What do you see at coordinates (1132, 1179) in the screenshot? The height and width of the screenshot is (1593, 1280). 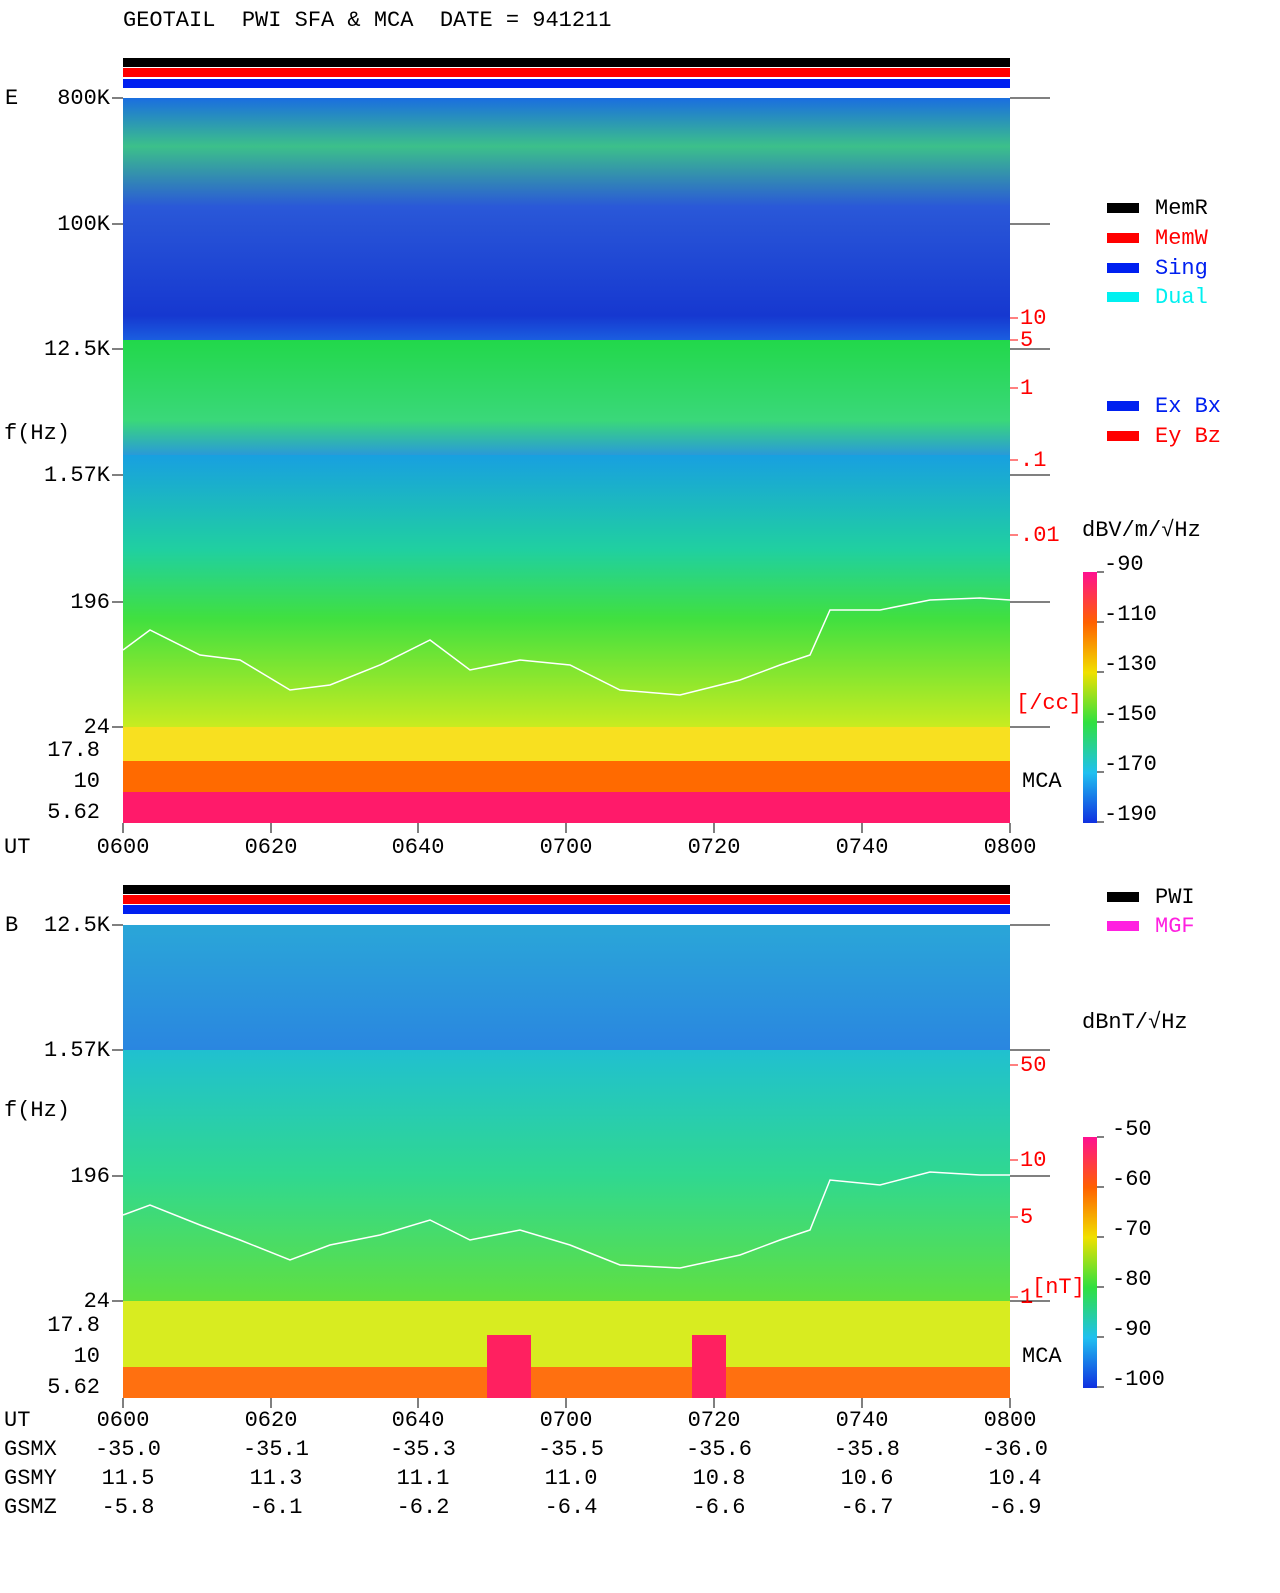 I see `colorbar-tick: -60` at bounding box center [1132, 1179].